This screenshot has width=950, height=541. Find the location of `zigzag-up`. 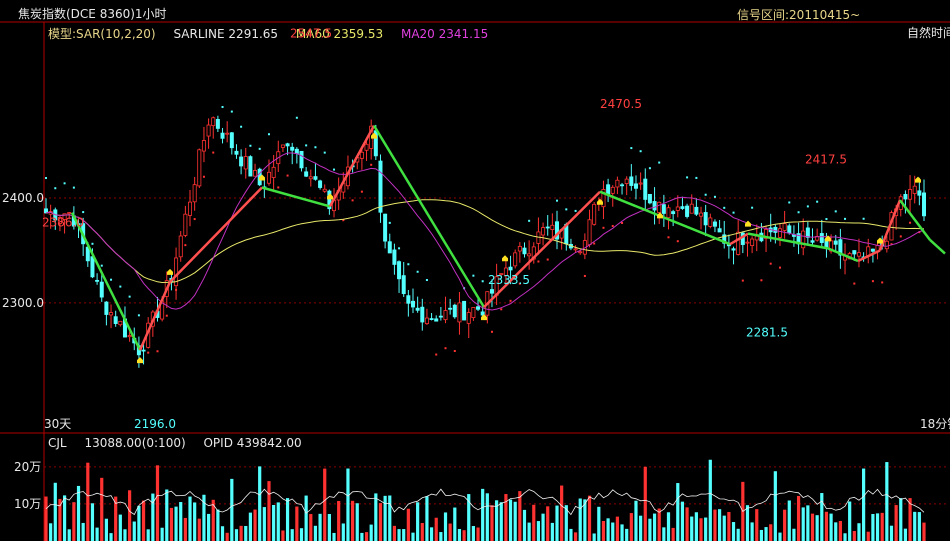

zigzag-up is located at coordinates (155, 316).